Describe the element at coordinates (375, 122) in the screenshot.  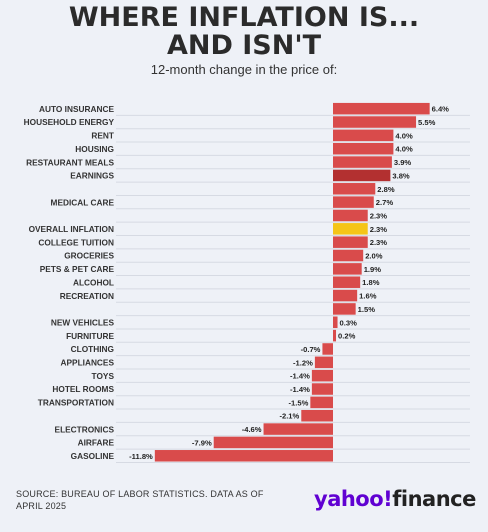
I see `bar-household-energy` at that location.